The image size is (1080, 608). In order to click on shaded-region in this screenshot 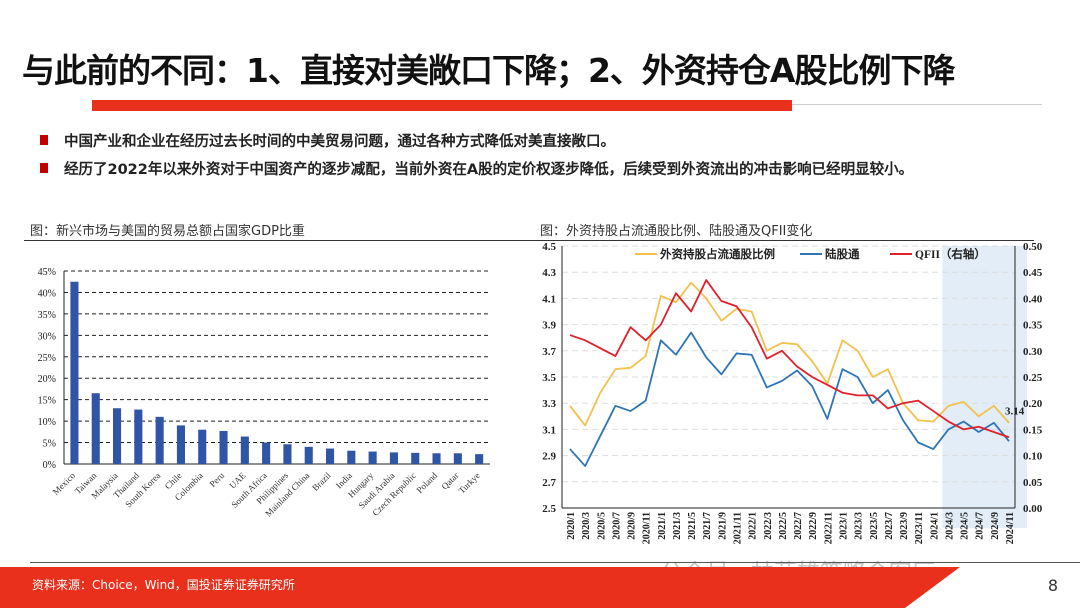, I will do `click(984, 387)`.